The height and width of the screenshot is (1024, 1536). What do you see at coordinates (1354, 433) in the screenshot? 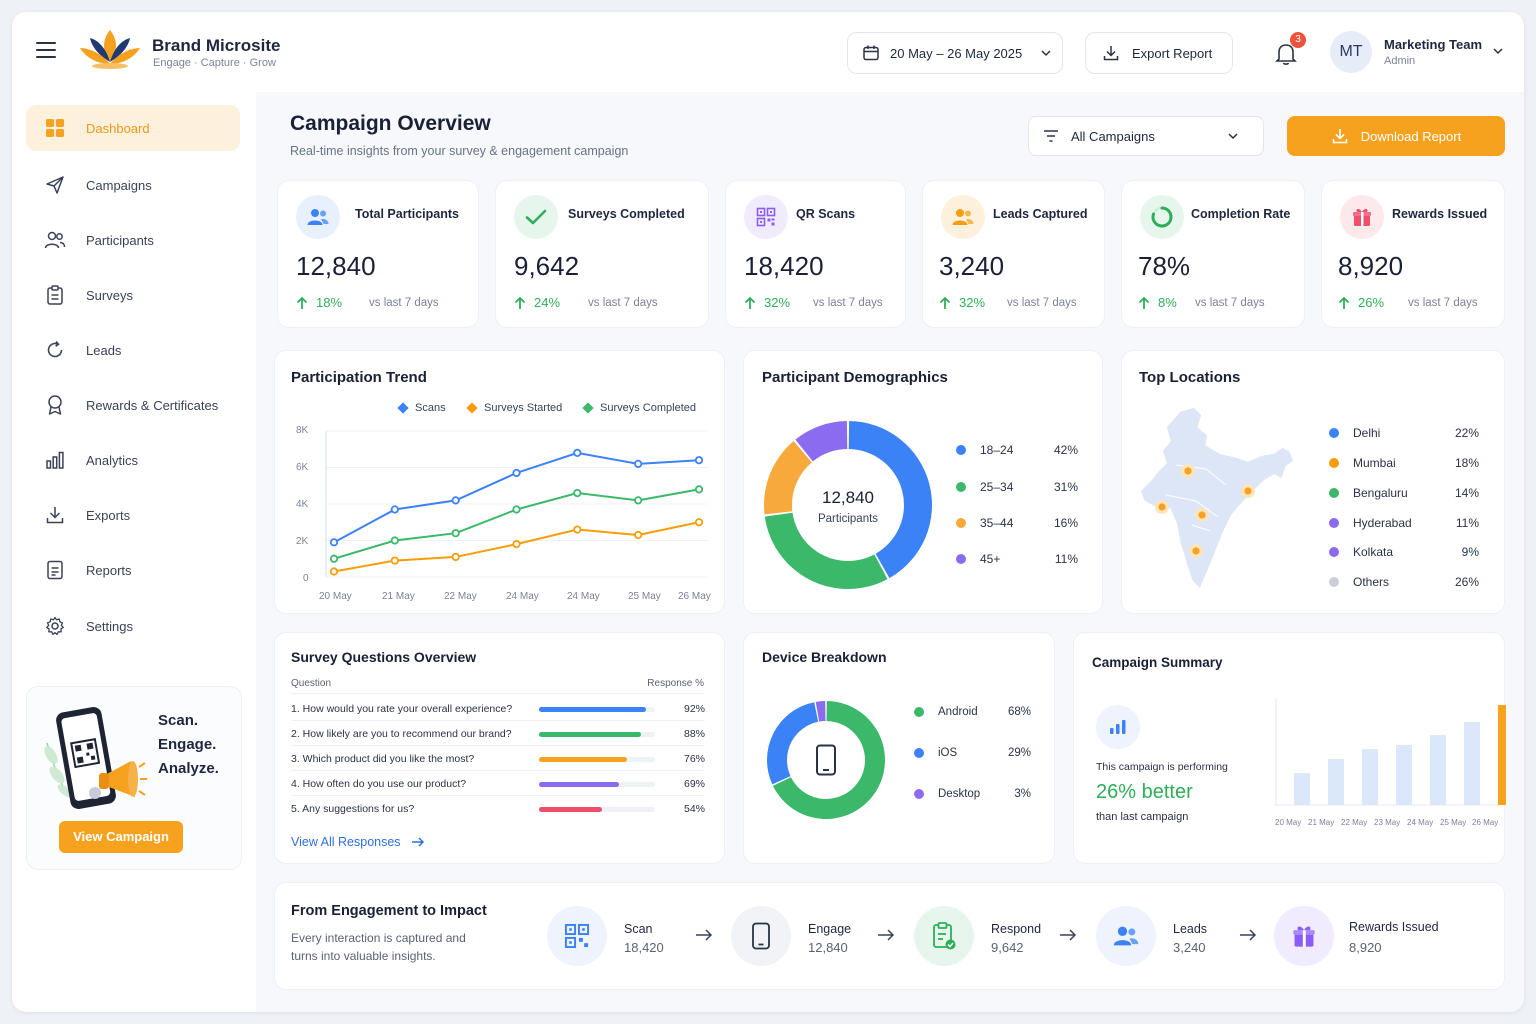
I see `location-delhi: Delhi` at bounding box center [1354, 433].